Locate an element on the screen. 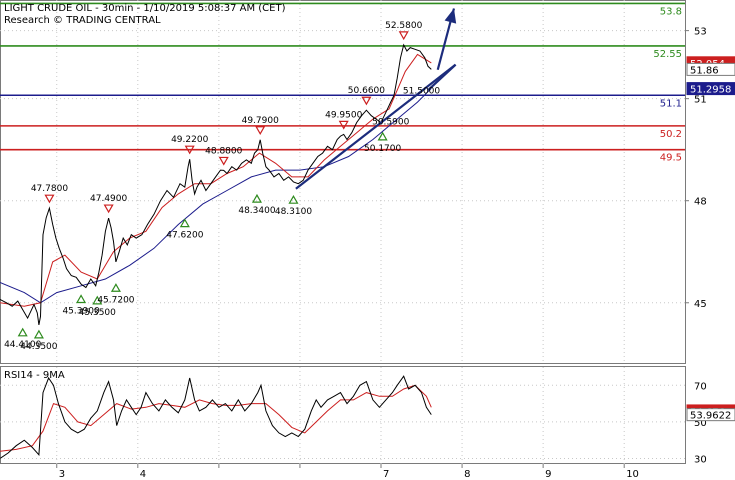 The image size is (735, 480). swing-high-label: 52.5800 is located at coordinates (403, 26).